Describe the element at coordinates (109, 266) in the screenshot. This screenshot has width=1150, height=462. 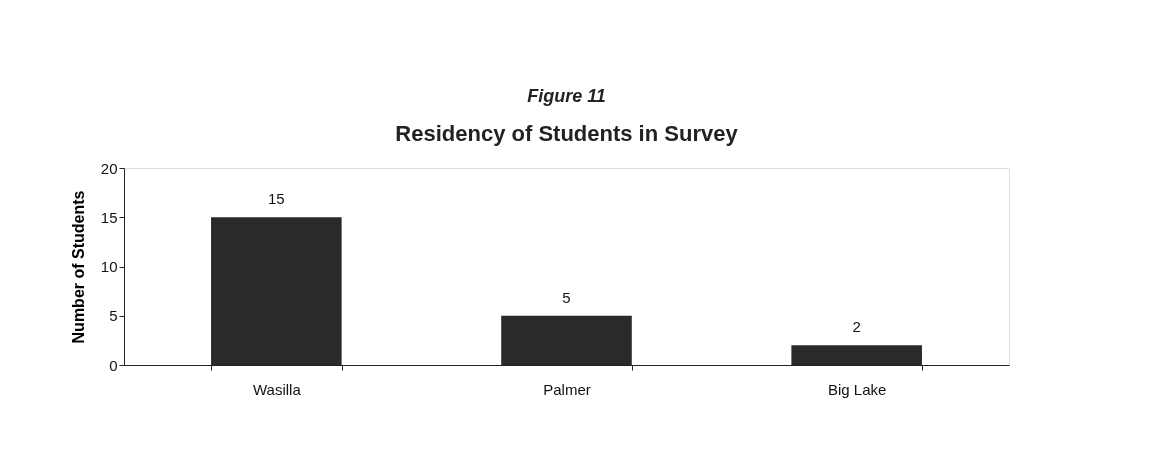
I see `y-tick-label: 10` at that location.